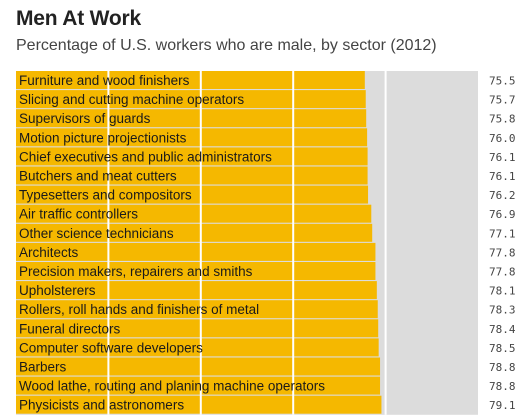 Image resolution: width=530 pixels, height=415 pixels. Describe the element at coordinates (104, 80) in the screenshot. I see `category-label: Furniture and wood finishers` at that location.